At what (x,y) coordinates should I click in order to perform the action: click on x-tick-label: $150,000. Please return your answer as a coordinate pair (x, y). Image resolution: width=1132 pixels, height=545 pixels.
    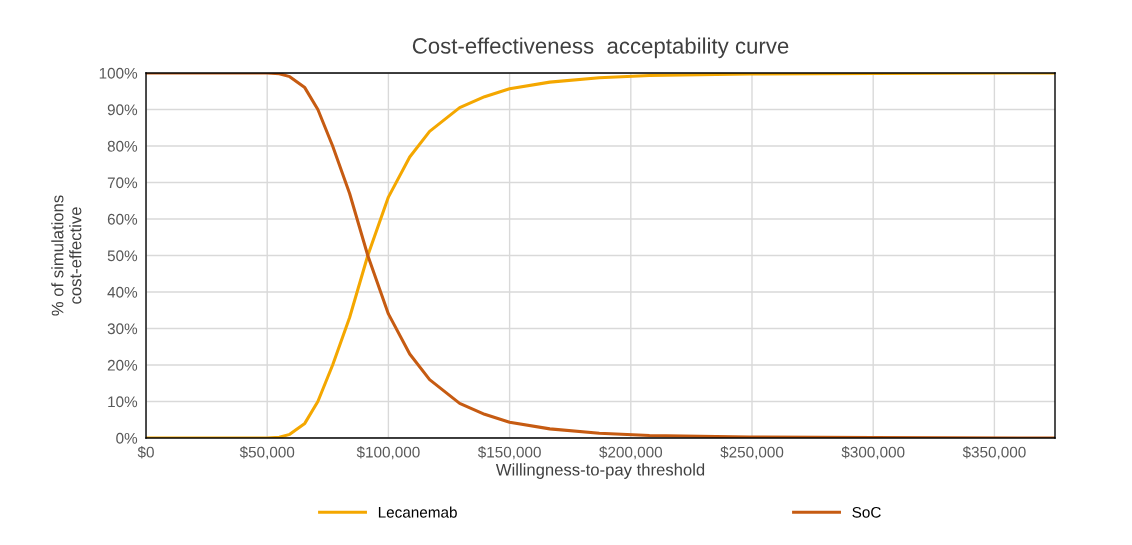
    Looking at the image, I should click on (509, 453).